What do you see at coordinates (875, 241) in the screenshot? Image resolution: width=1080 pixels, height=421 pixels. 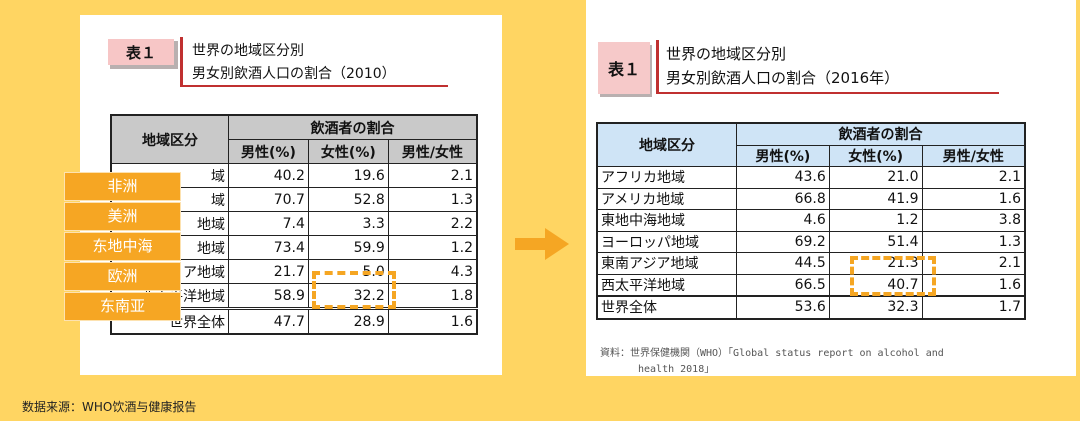 I see `female-cell: 51.4` at bounding box center [875, 241].